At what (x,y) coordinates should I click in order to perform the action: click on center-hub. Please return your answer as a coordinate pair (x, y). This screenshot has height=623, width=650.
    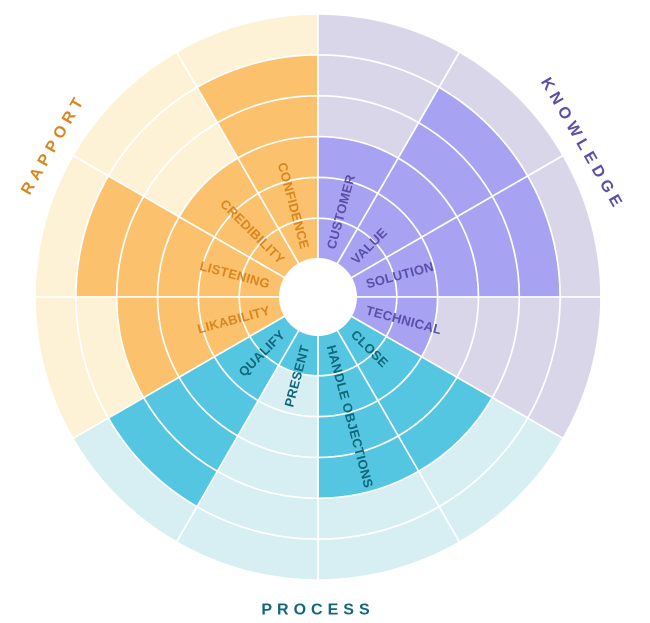
    Looking at the image, I should click on (318, 297).